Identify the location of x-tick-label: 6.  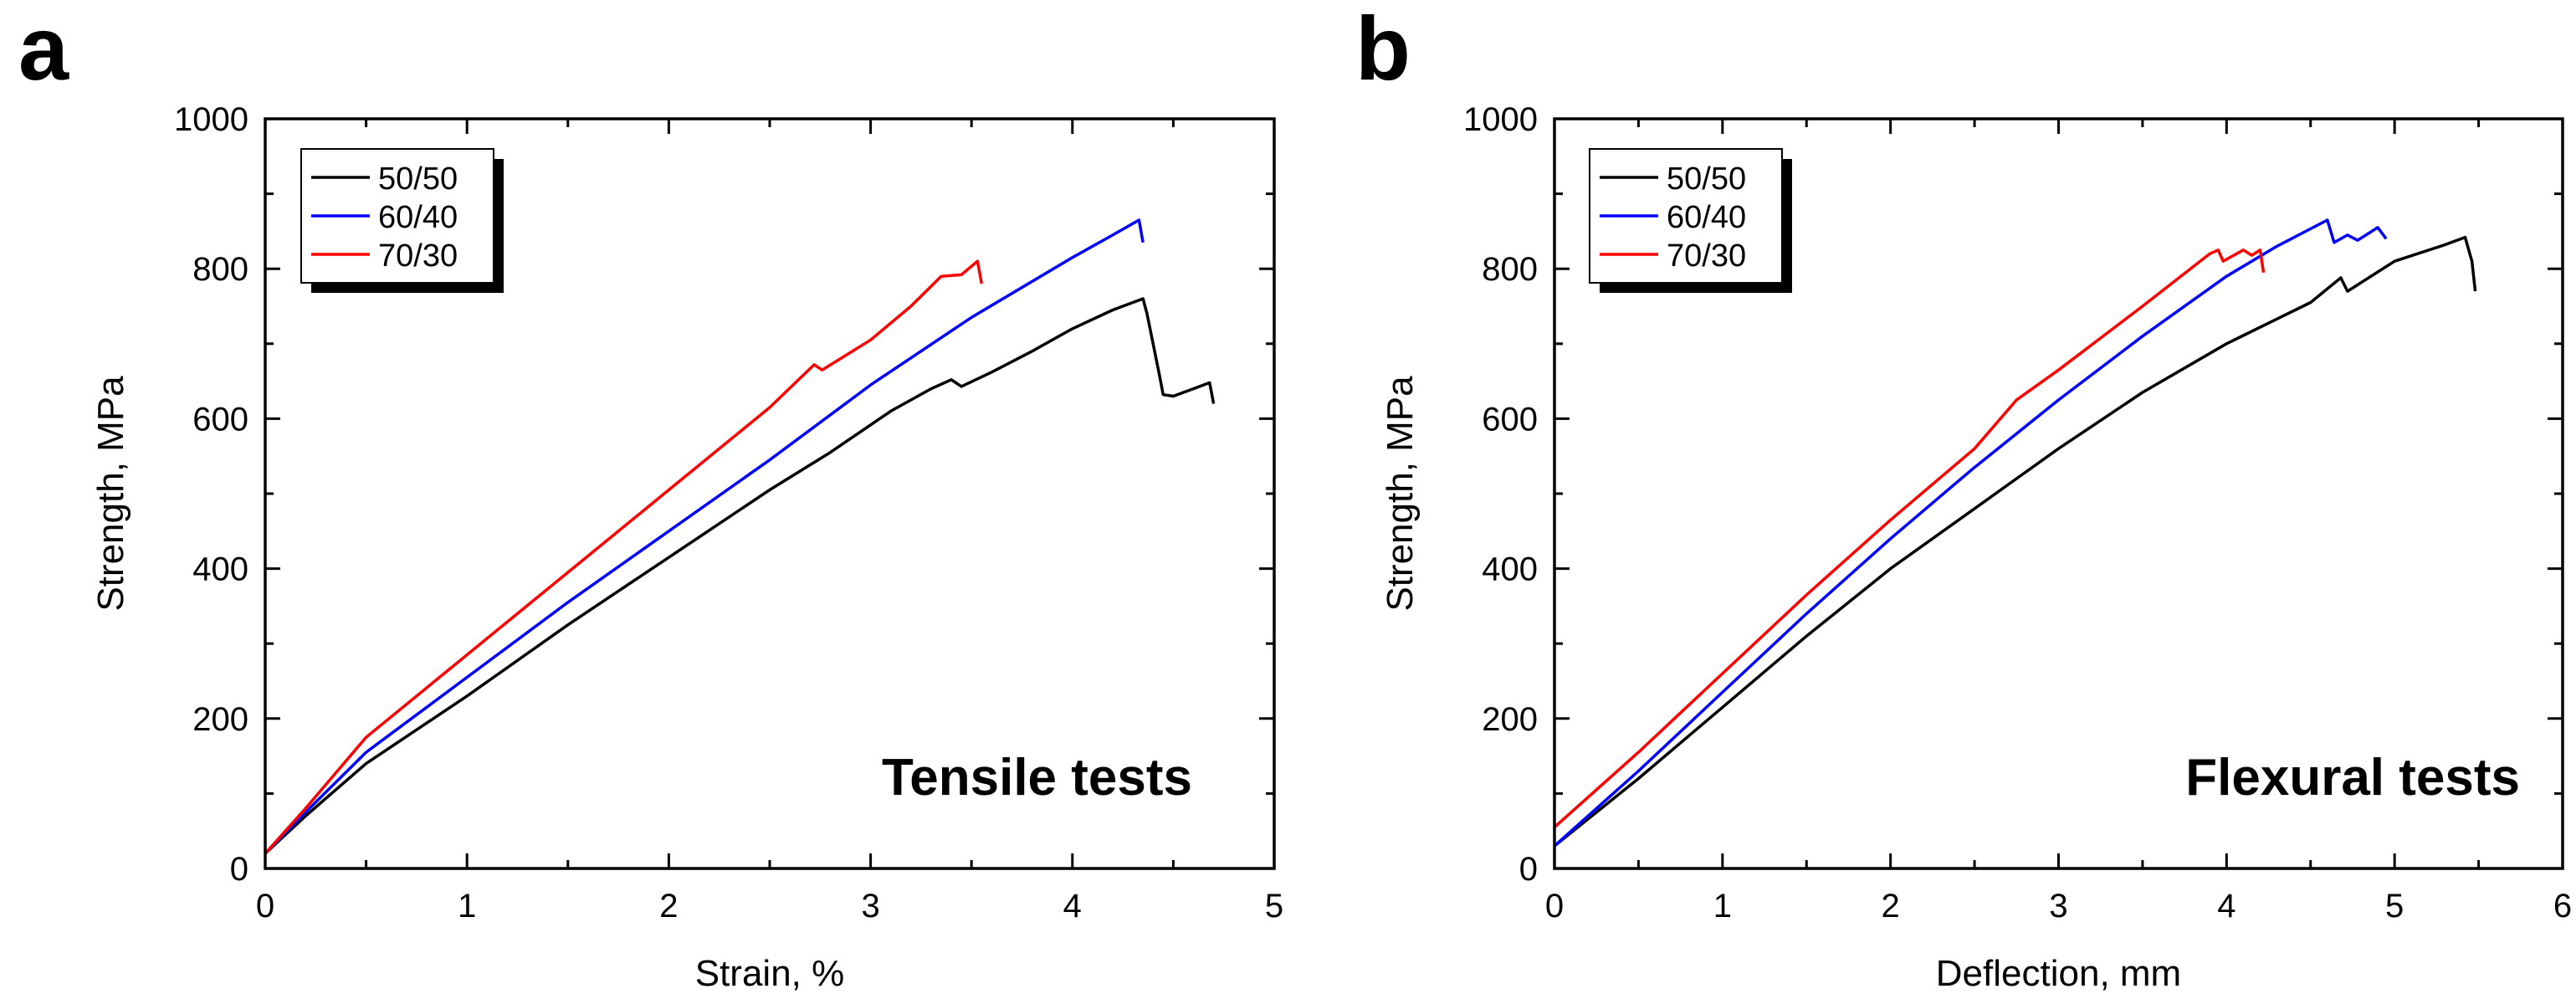
(2563, 906).